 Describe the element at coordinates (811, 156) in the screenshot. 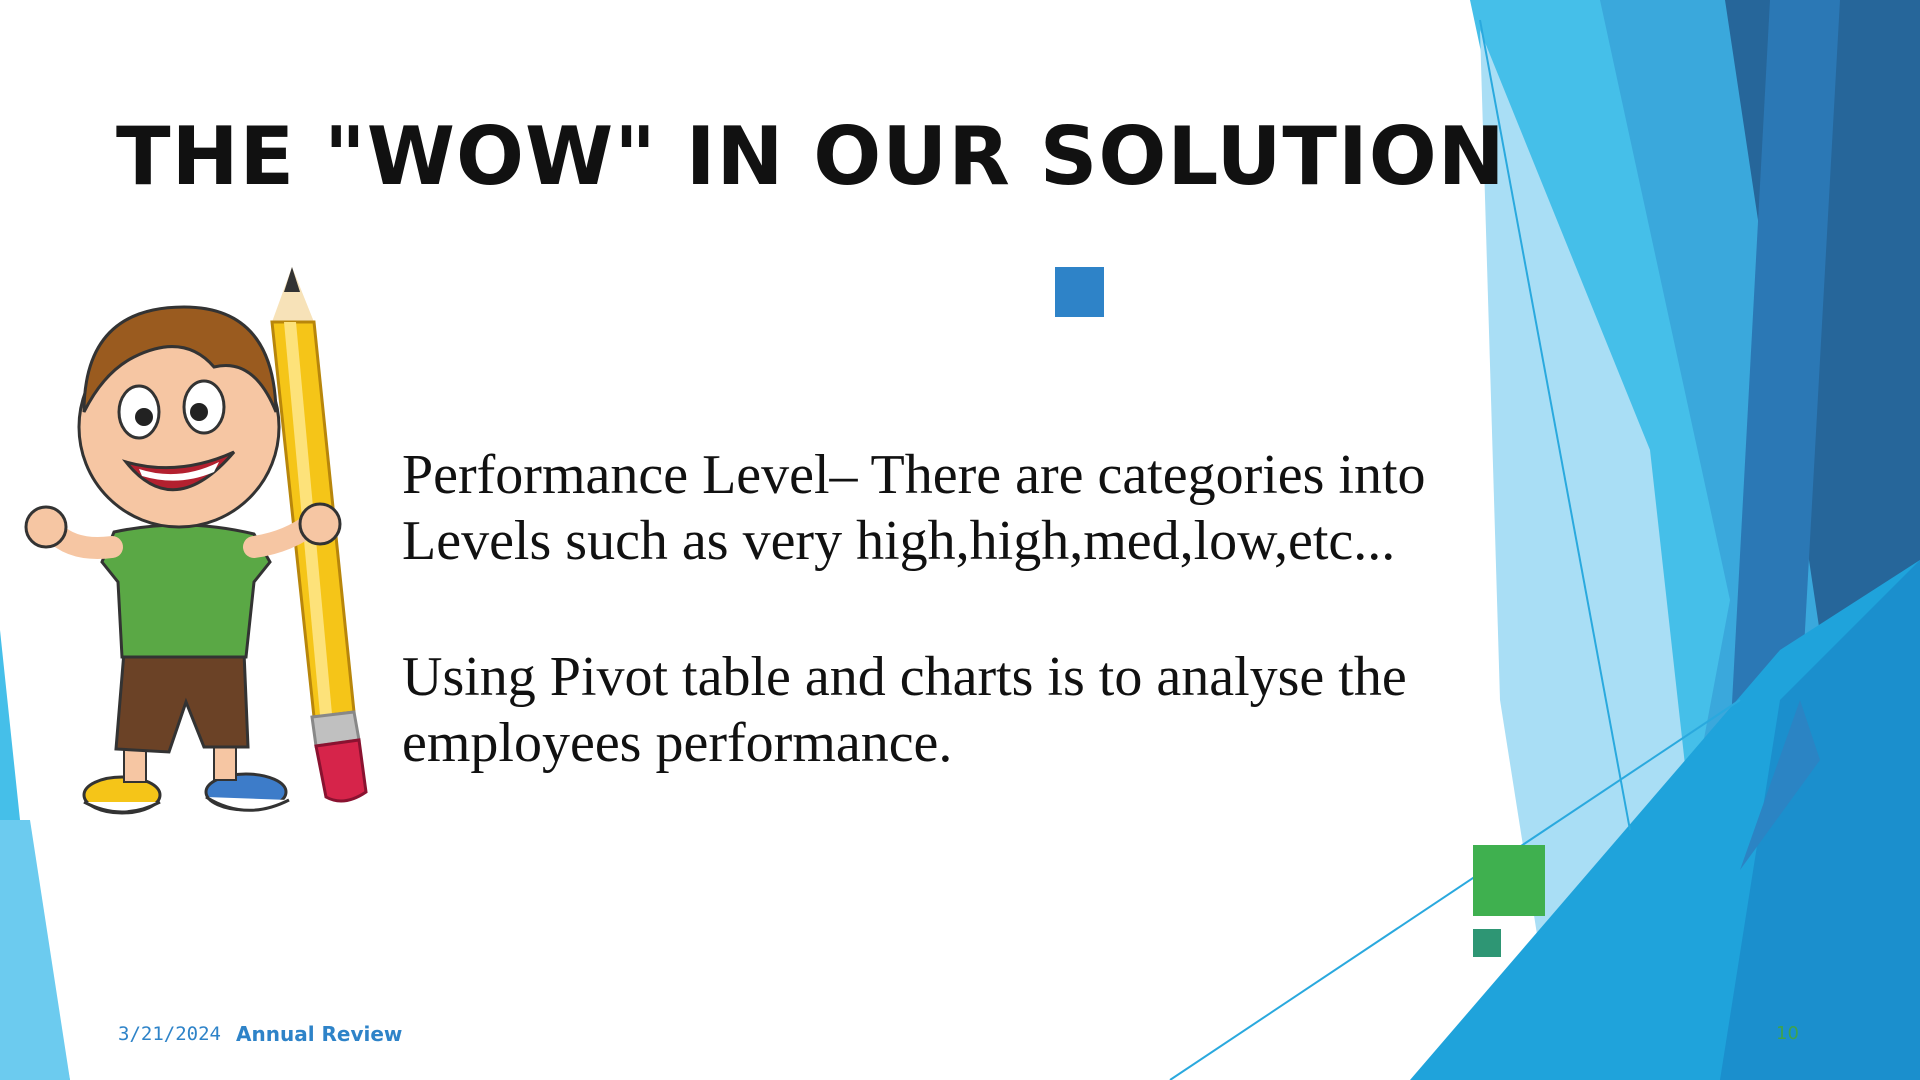

I see `slide-title: THE "WOW" IN OUR SOLUTION` at that location.